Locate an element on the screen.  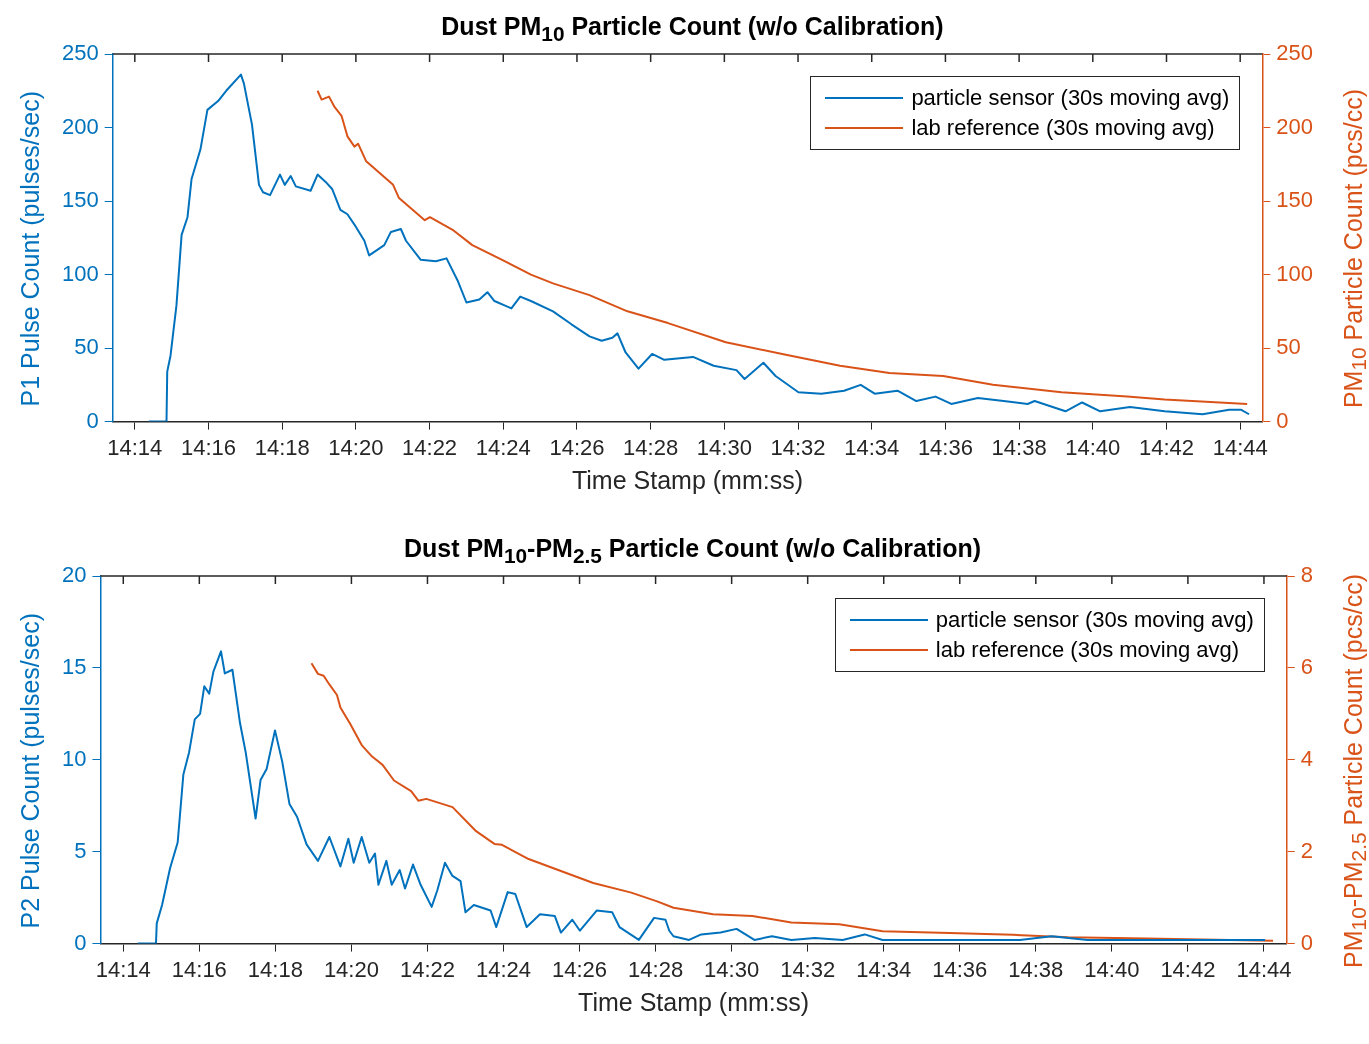
chart-title: Dust PM$_{10}$ Particle Count (w/o Calibration) is located at coordinates (692, 28).